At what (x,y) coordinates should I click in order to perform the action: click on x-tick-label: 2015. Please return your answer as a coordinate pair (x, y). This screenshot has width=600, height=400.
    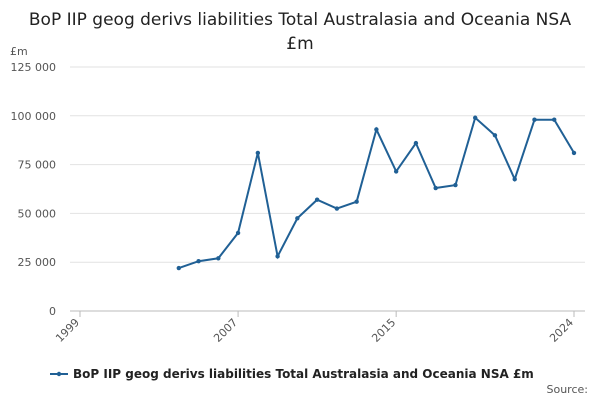
    Looking at the image, I should click on (383, 330).